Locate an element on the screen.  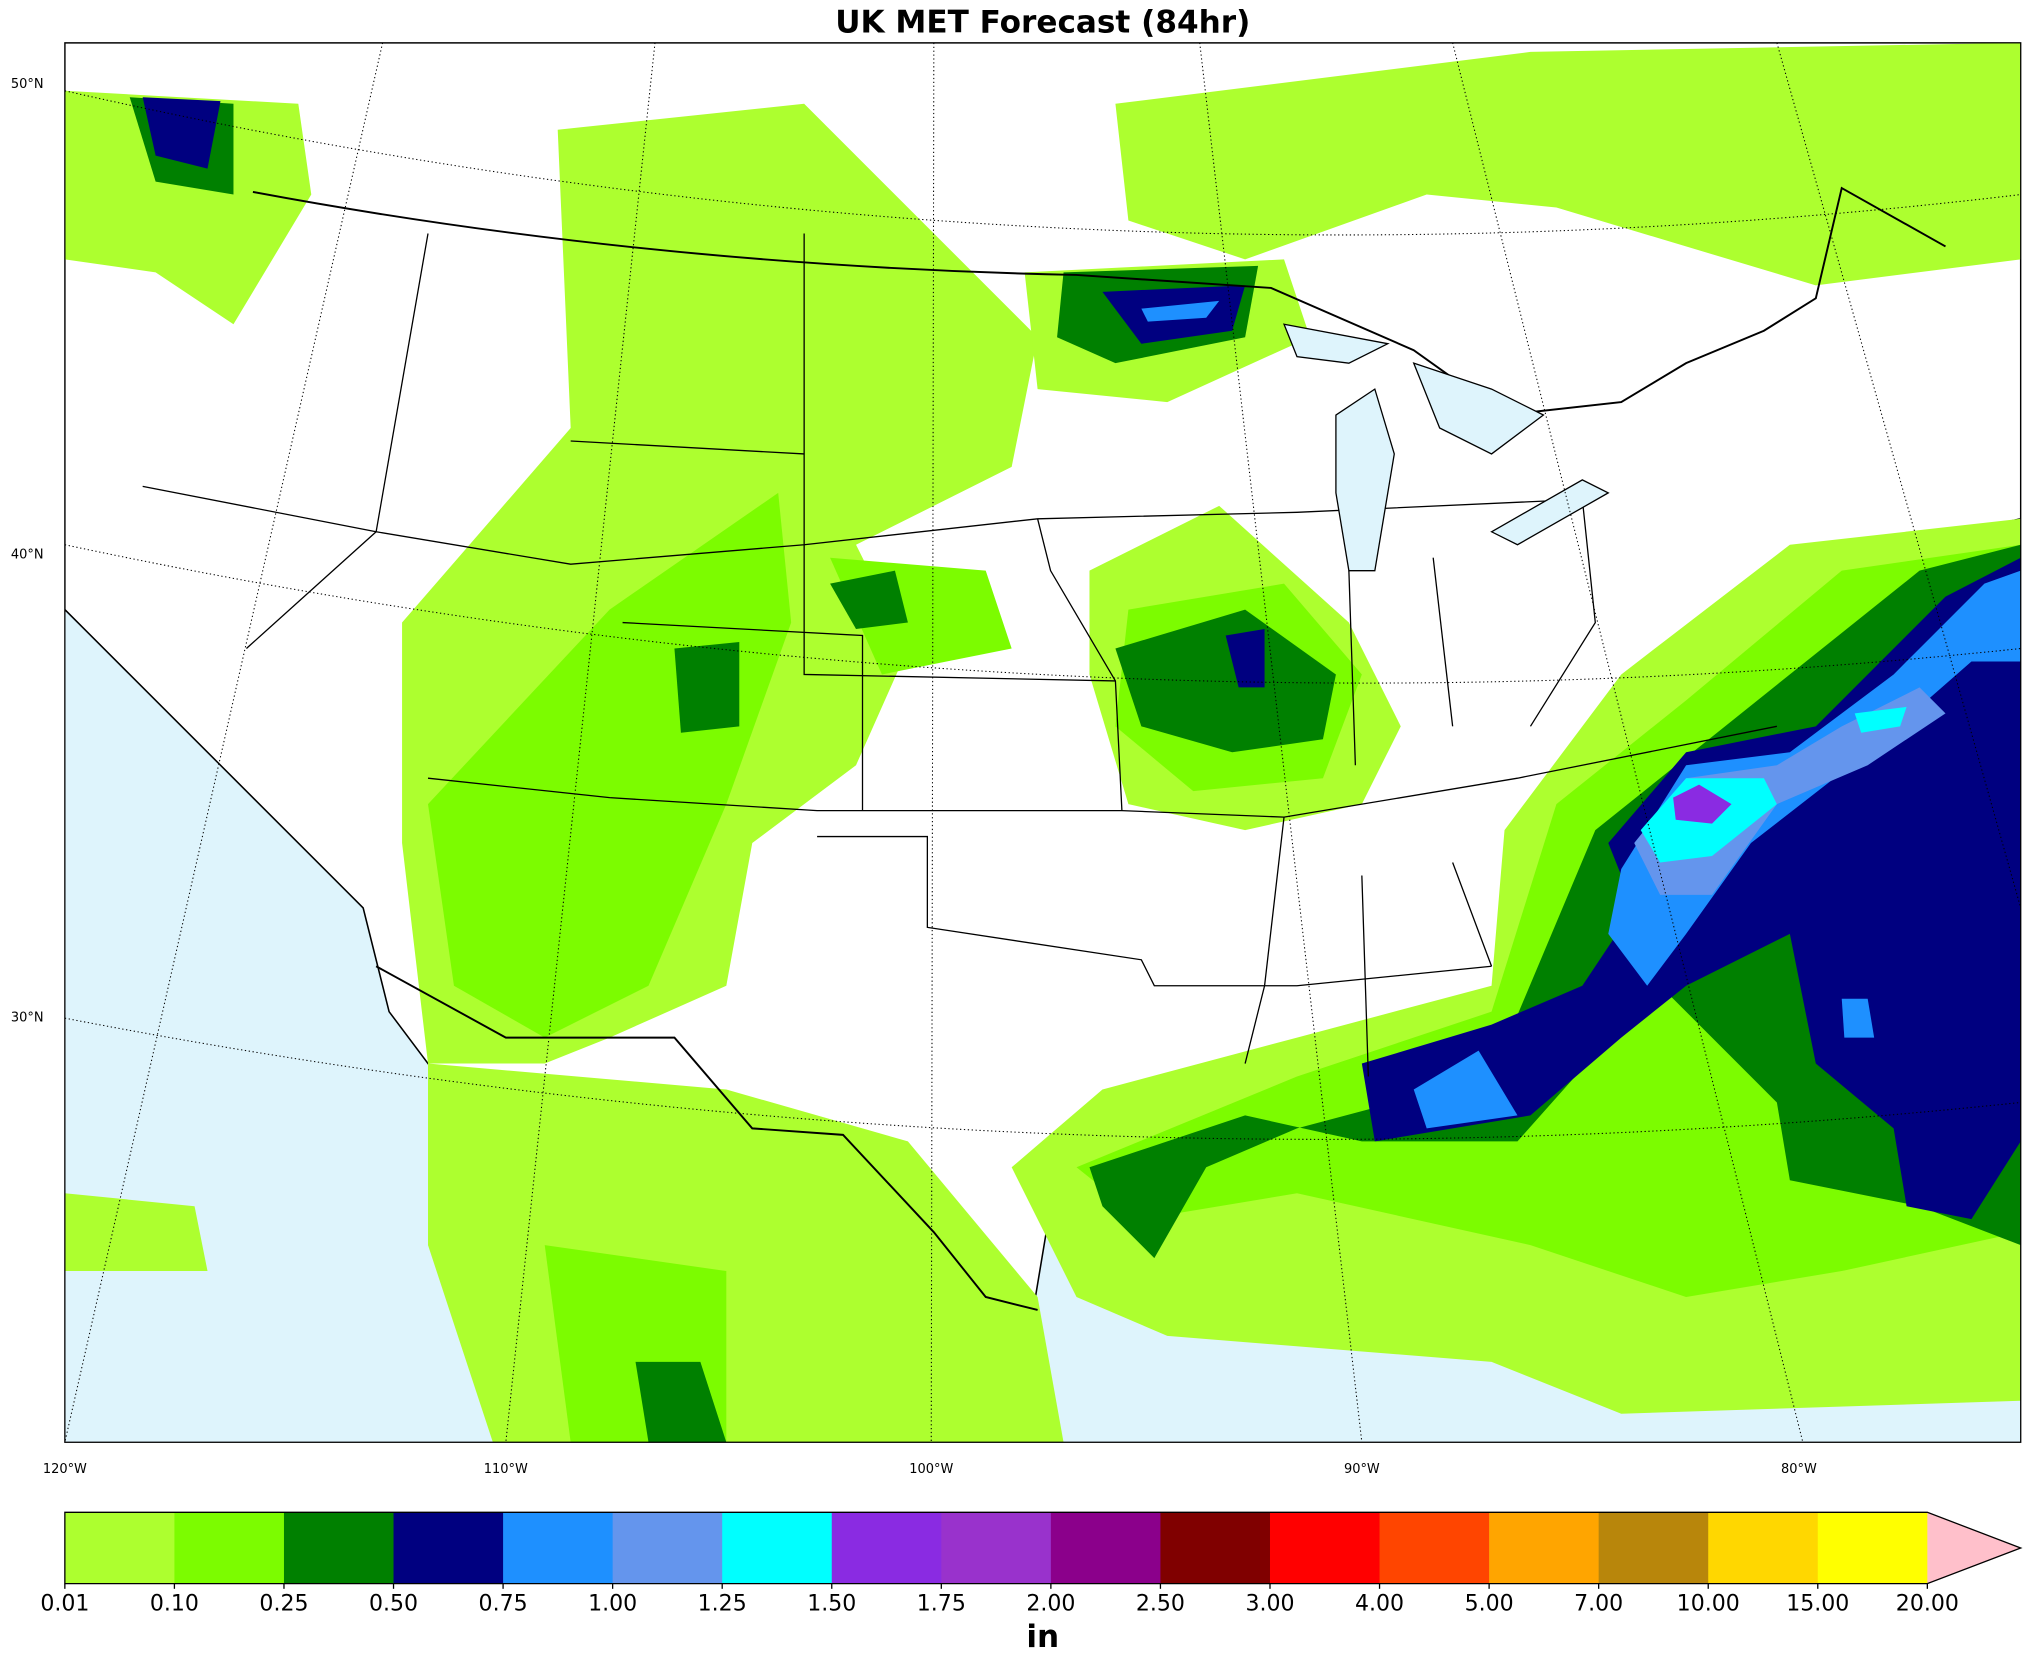
colorbar-unit: in is located at coordinates (1042, 1637).